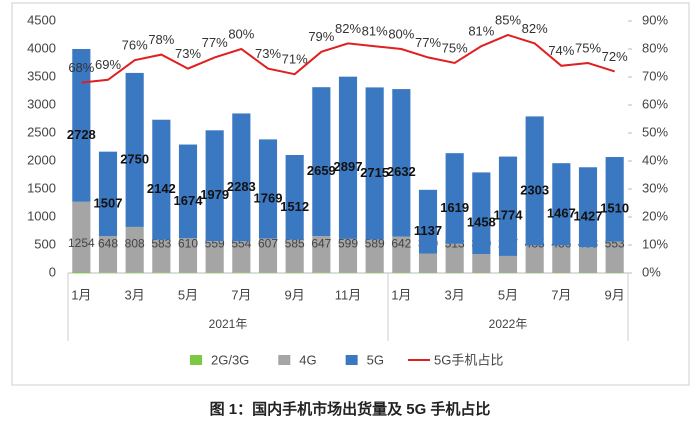 This screenshot has width=700, height=433. Describe the element at coordinates (108, 202) in the screenshot. I see `data-label: 1507` at that location.